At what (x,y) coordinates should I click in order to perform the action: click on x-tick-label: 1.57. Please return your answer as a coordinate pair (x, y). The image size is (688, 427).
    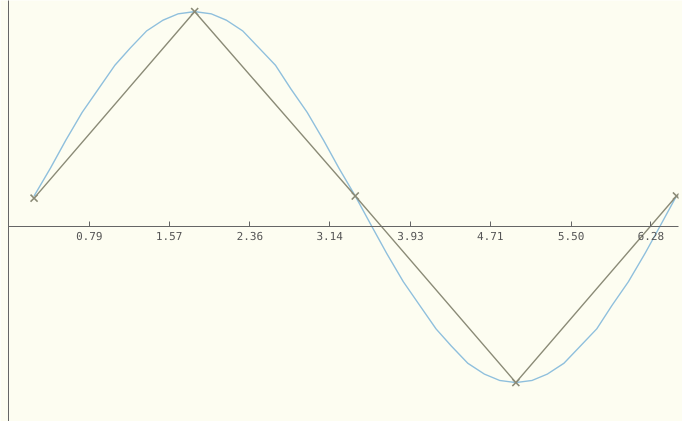
    Looking at the image, I should click on (169, 237).